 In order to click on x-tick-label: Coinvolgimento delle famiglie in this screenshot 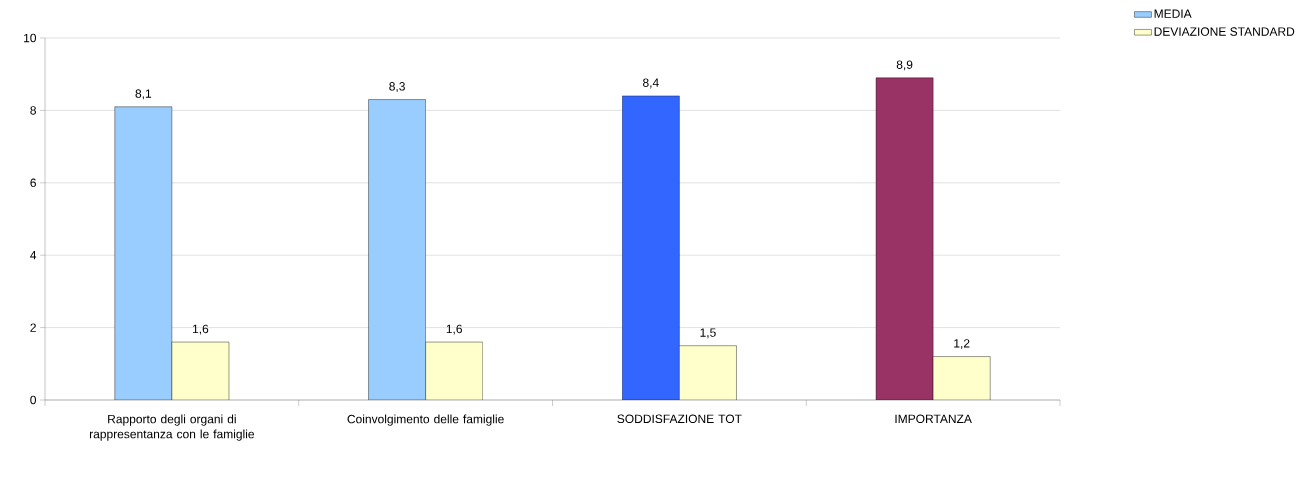, I will do `click(425, 420)`.